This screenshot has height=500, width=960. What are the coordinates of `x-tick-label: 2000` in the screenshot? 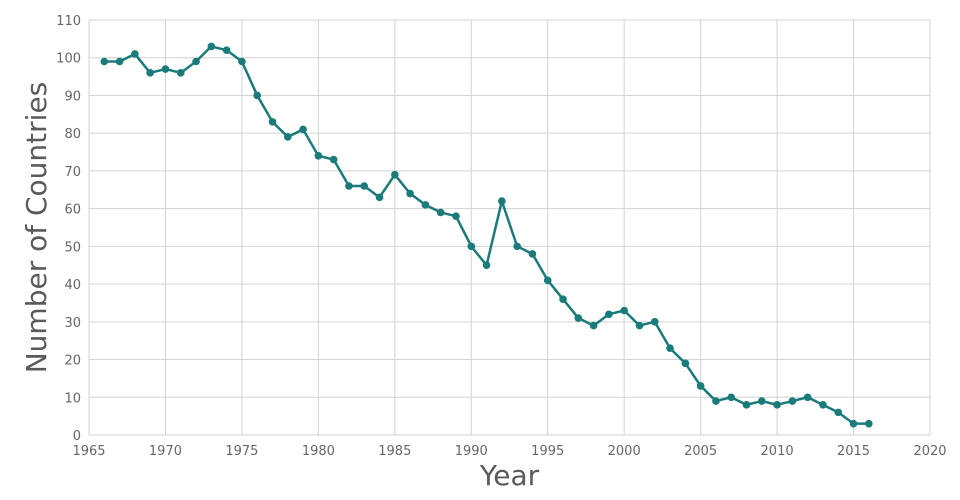 It's located at (624, 451).